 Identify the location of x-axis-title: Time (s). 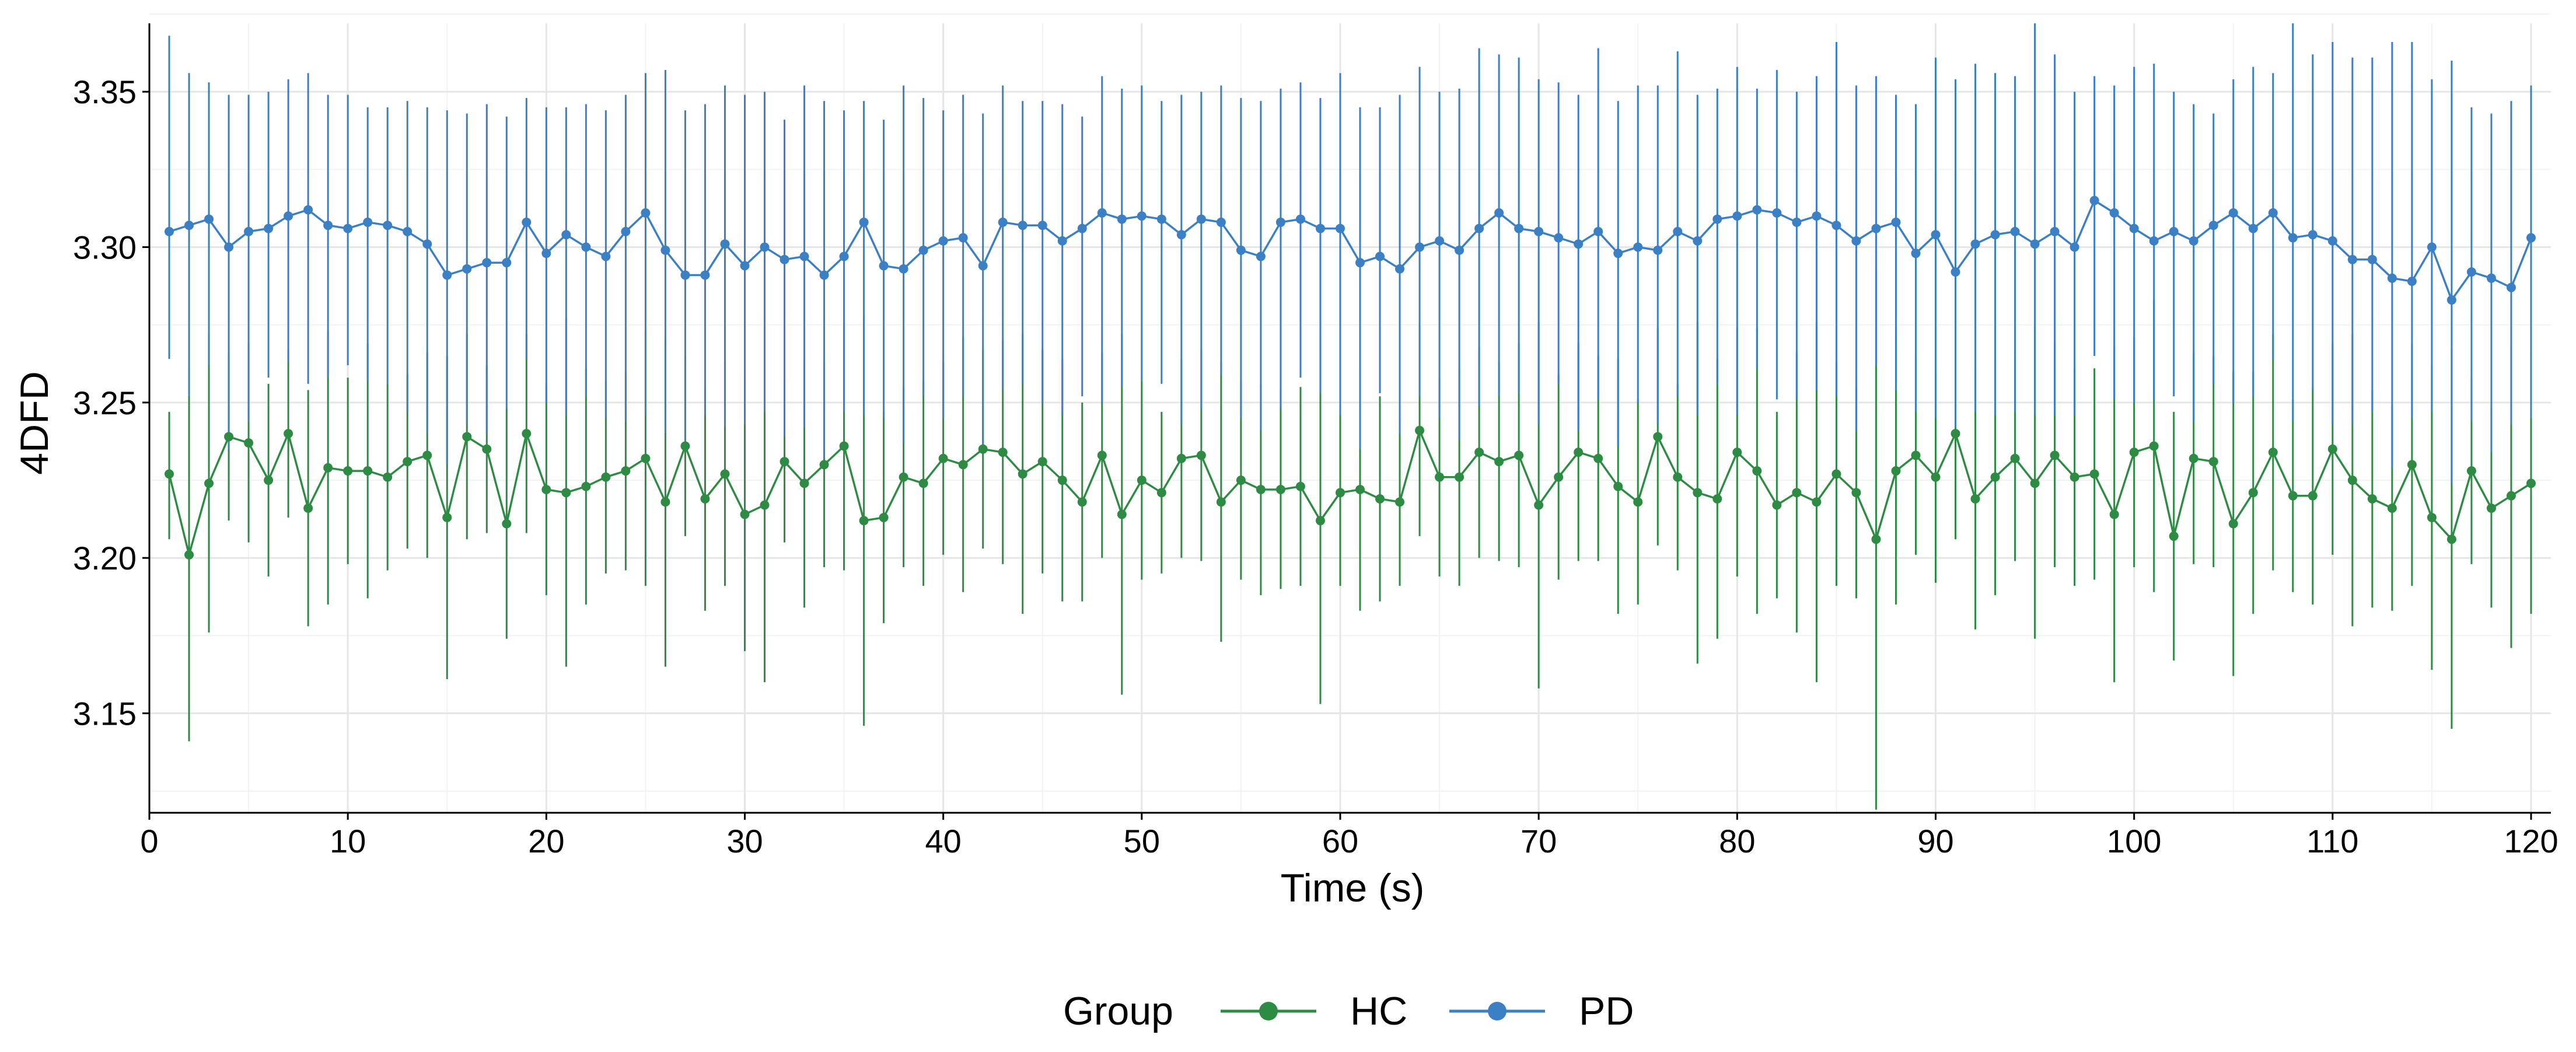
(1353, 888).